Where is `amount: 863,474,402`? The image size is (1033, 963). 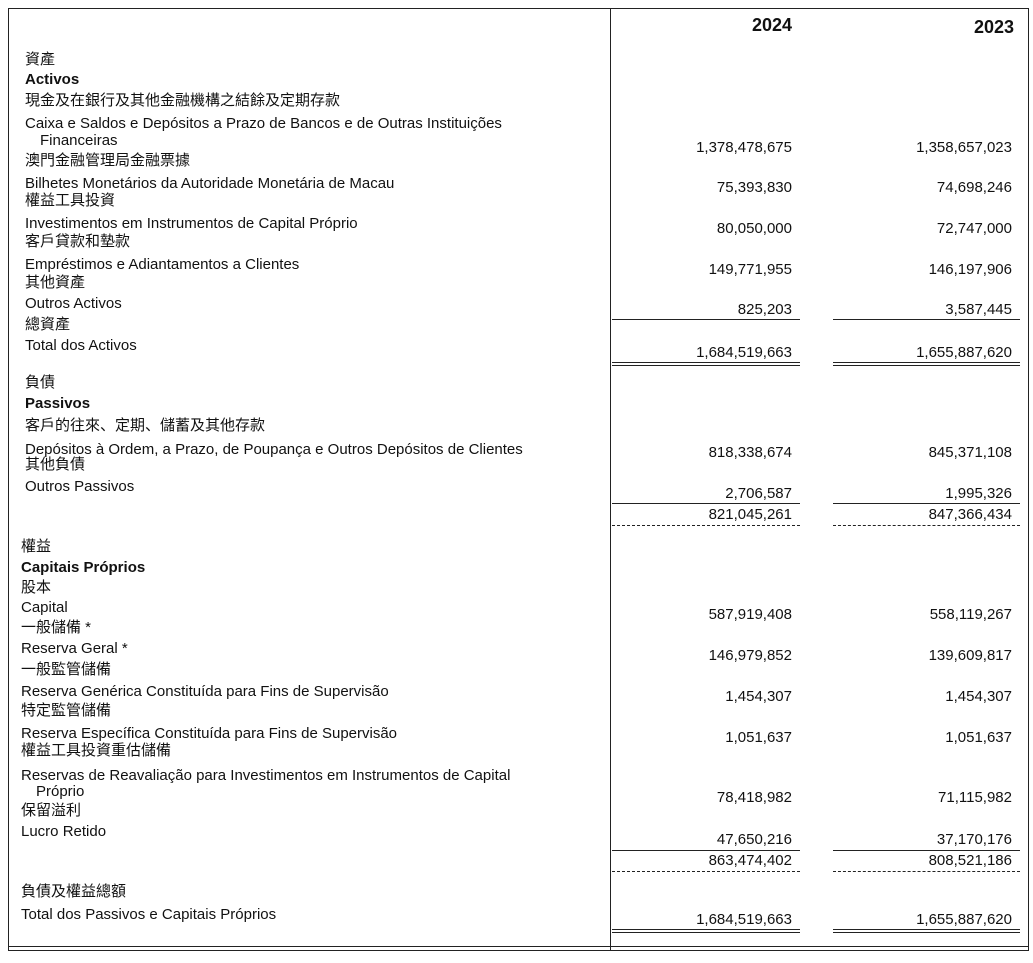 amount: 863,474,402 is located at coordinates (750, 860).